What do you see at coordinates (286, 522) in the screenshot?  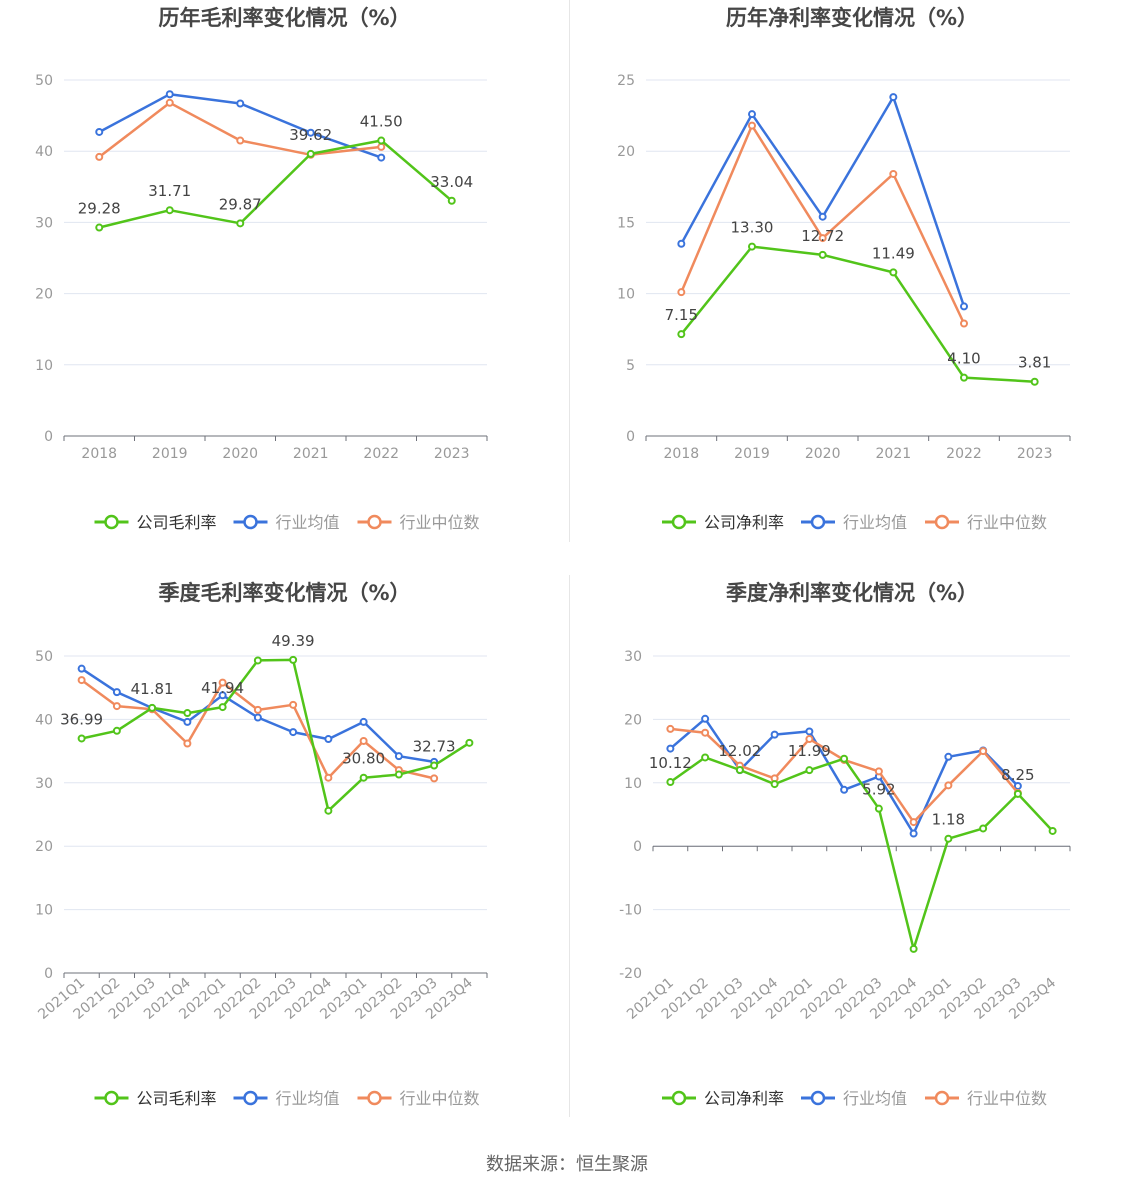 I see `chart1-legend-item-avg: 行业均值` at bounding box center [286, 522].